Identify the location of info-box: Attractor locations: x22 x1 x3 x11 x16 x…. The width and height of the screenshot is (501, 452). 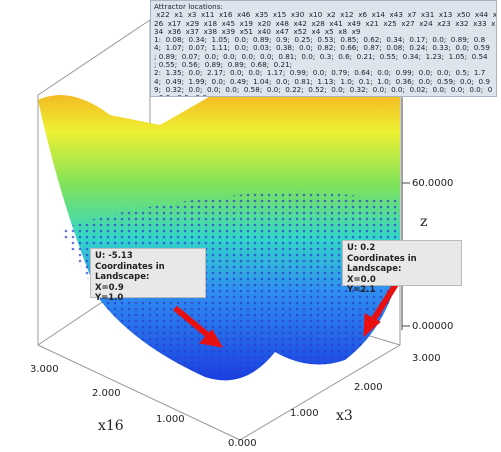
(323, 48).